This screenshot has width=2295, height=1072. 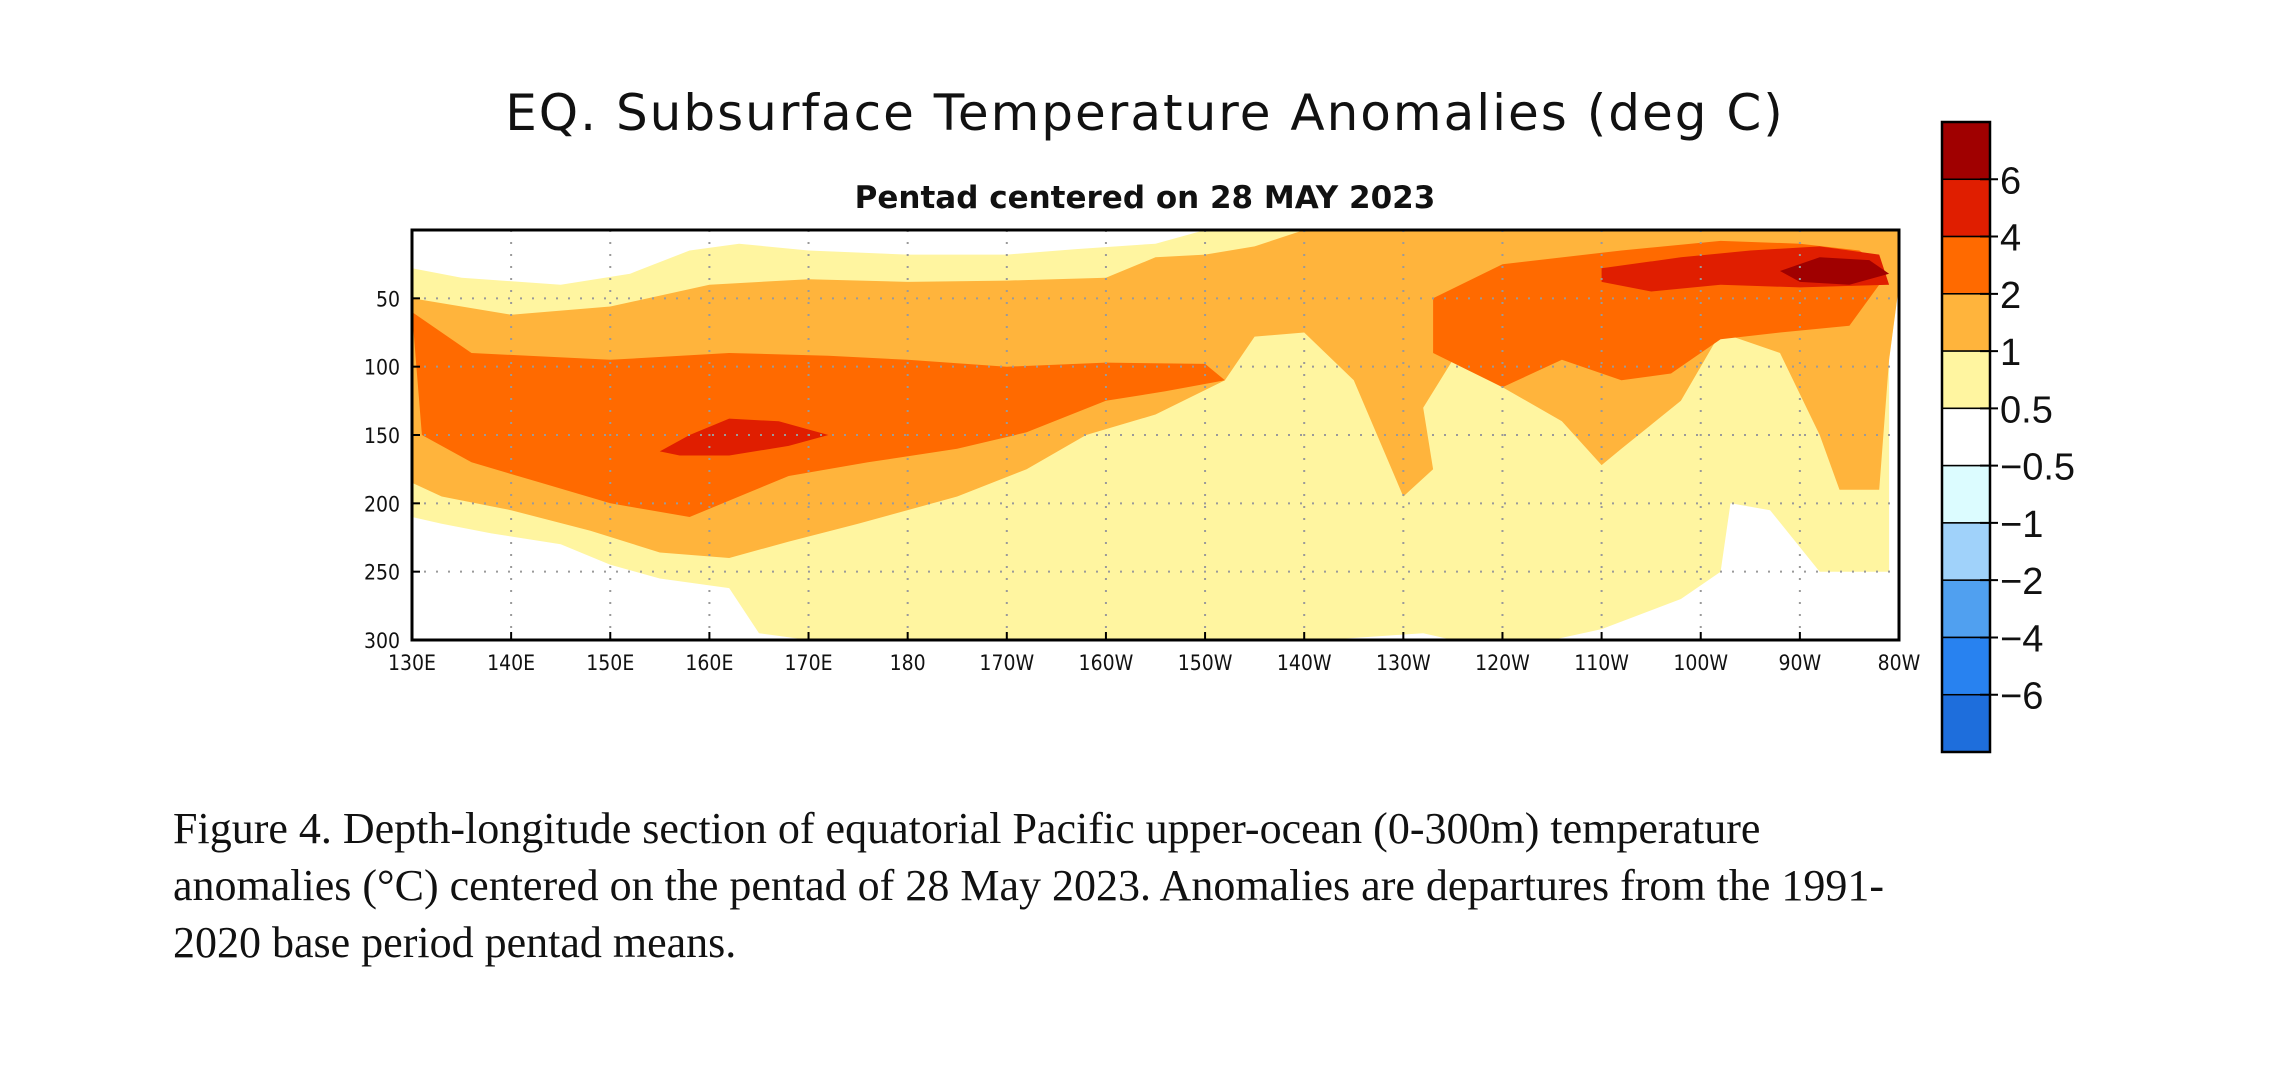 What do you see at coordinates (2021, 639) in the screenshot?
I see `colorbar-label: −4` at bounding box center [2021, 639].